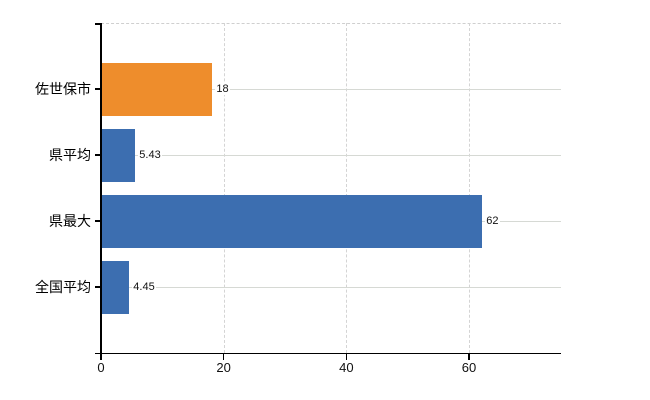 The width and height of the screenshot is (650, 400). What do you see at coordinates (98, 24) in the screenshot?
I see `y-axis-top-tick` at bounding box center [98, 24].